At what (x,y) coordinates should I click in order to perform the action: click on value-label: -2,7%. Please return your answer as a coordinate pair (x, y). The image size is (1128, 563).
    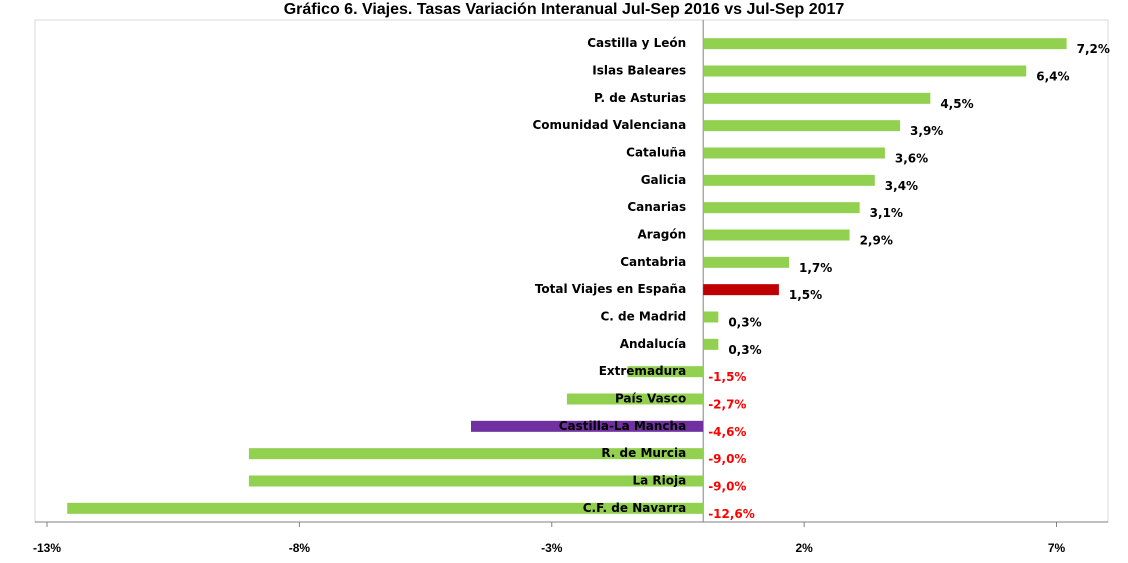
    Looking at the image, I should click on (727, 405).